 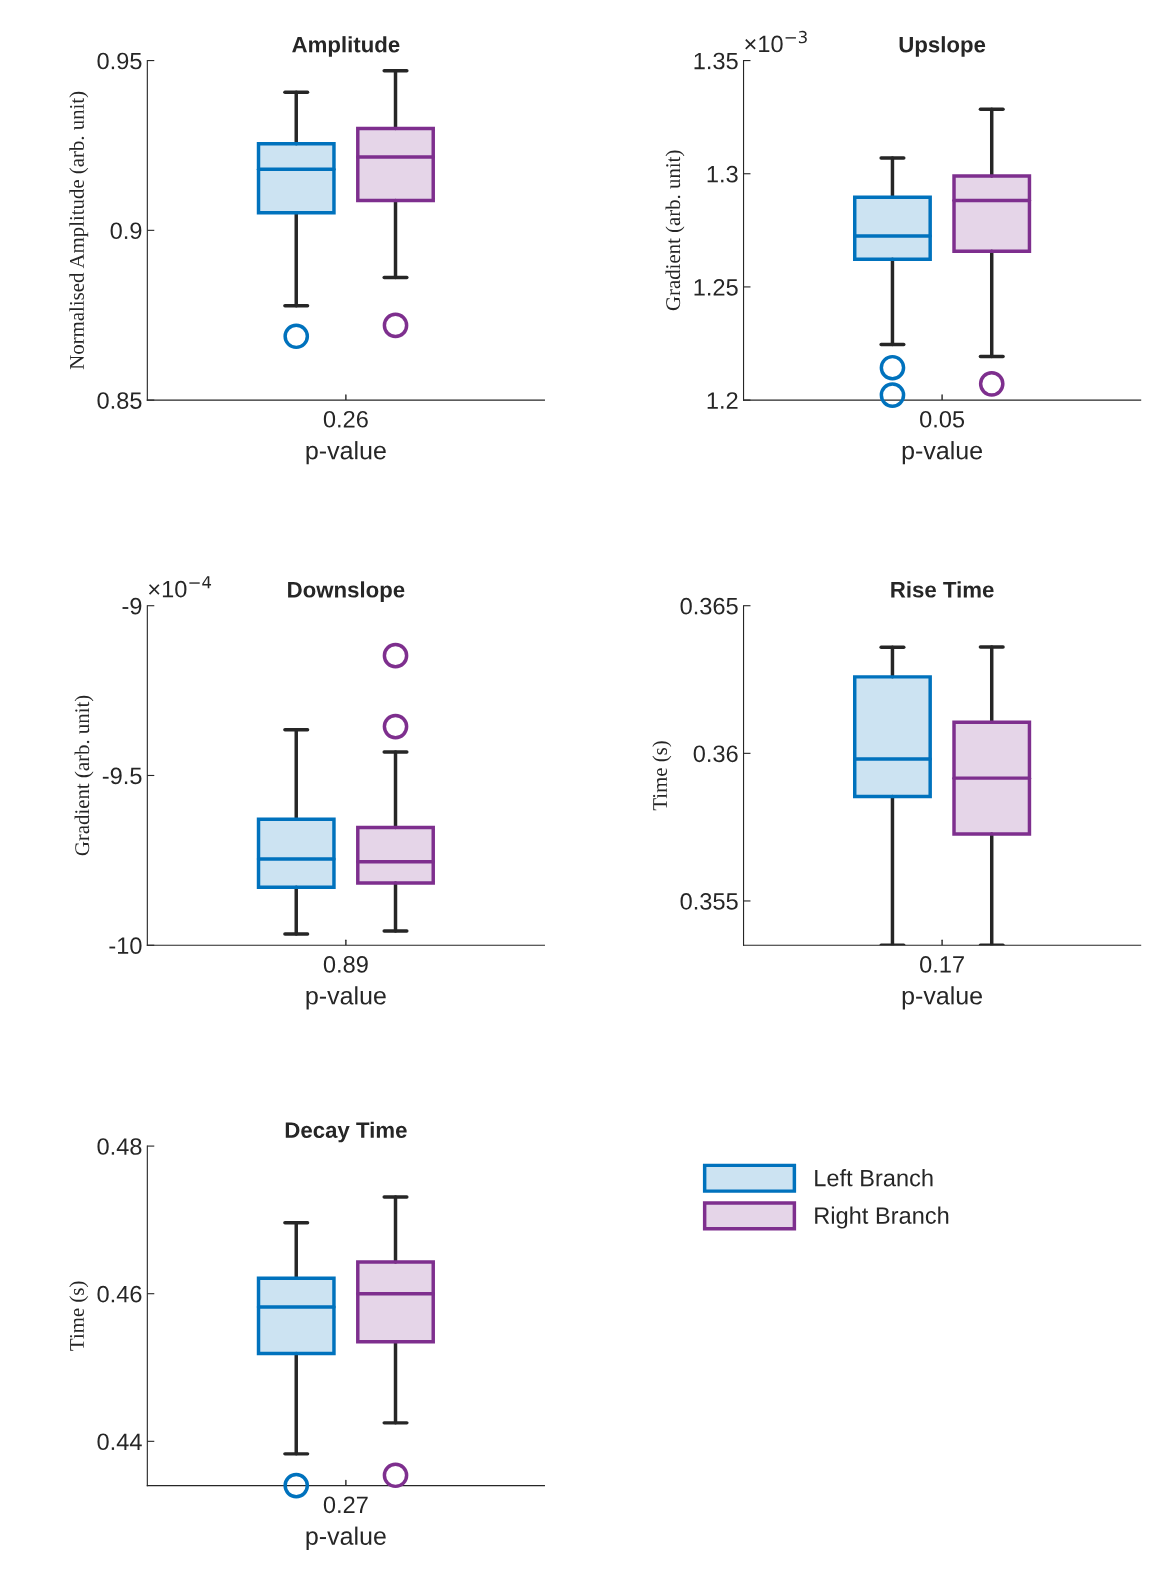 I want to click on y-tick-label: 1.25, so click(x=716, y=287).